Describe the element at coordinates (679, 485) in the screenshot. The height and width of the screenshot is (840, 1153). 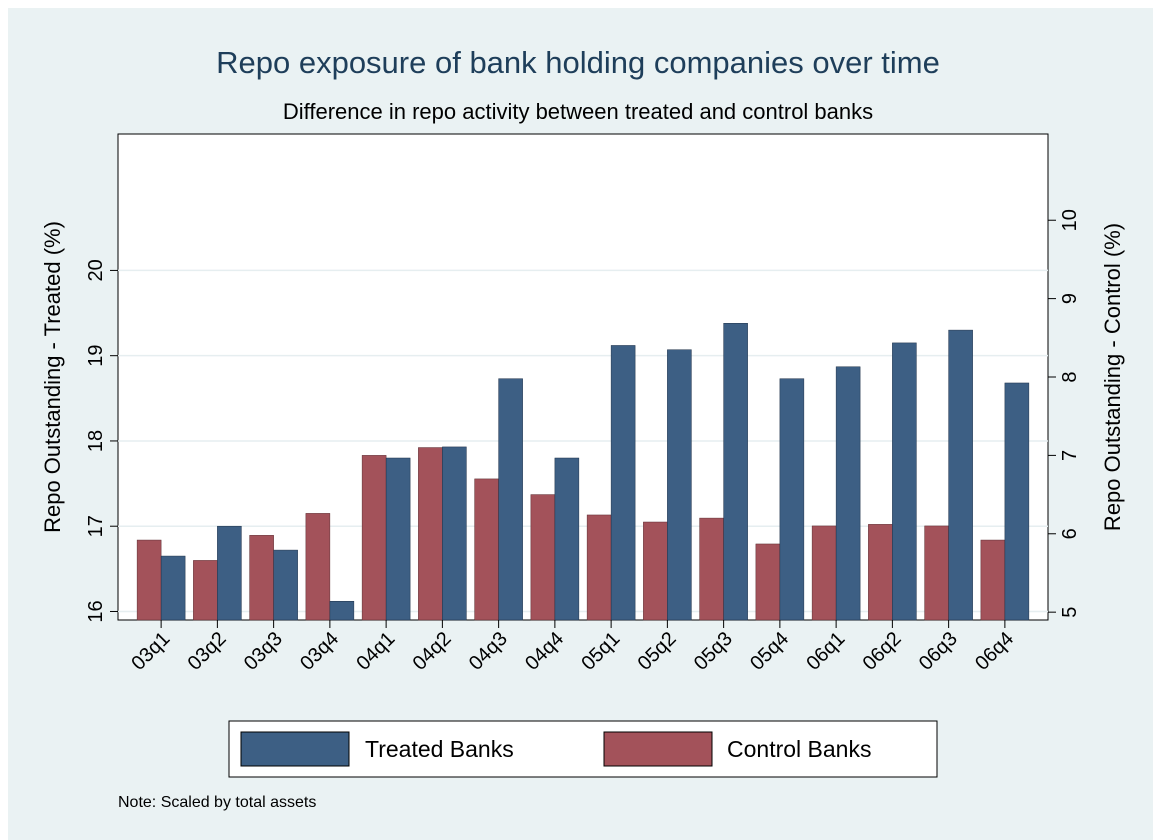
I see `bar-treated-05q2` at that location.